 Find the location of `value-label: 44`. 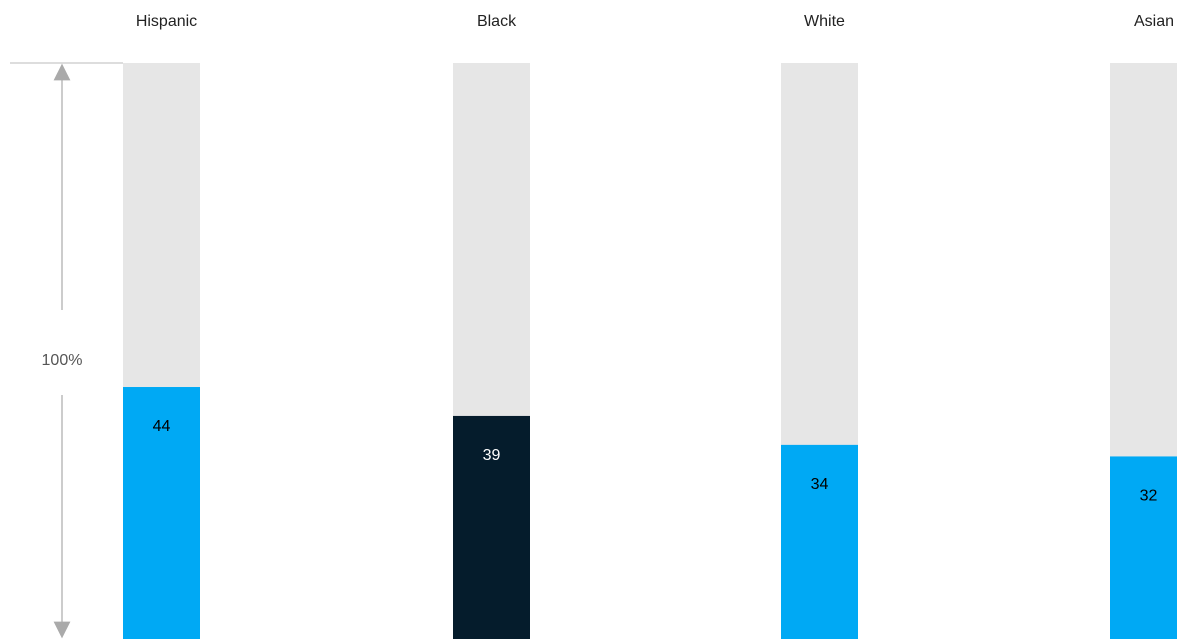

value-label: 44 is located at coordinates (162, 426).